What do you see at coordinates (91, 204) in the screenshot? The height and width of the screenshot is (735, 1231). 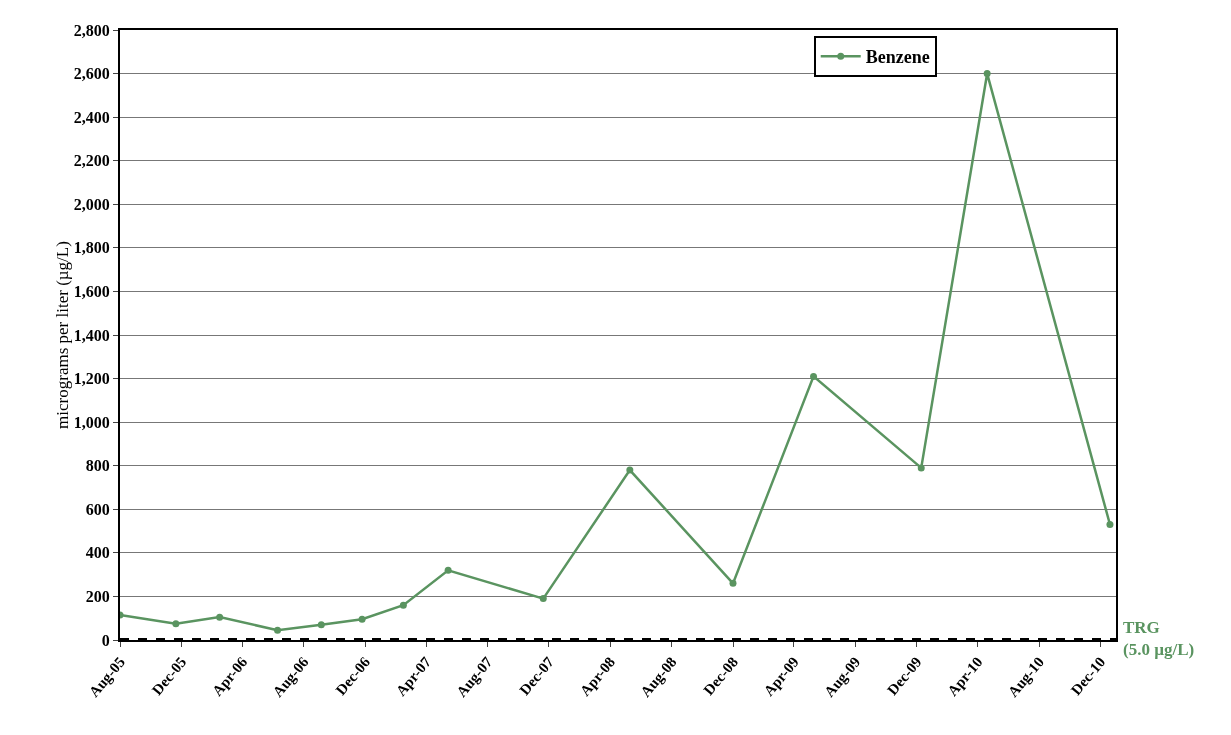 I see `y-tick-label: 2,000` at bounding box center [91, 204].